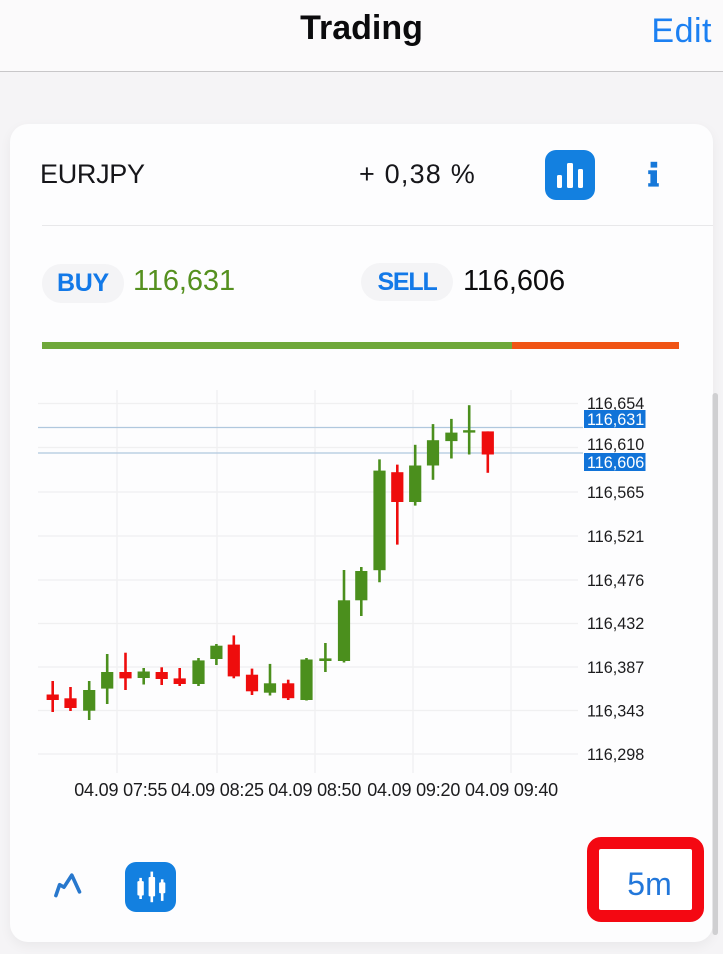  Describe the element at coordinates (511, 790) in the screenshot. I see `svg-text: 04.09 09:40` at that location.